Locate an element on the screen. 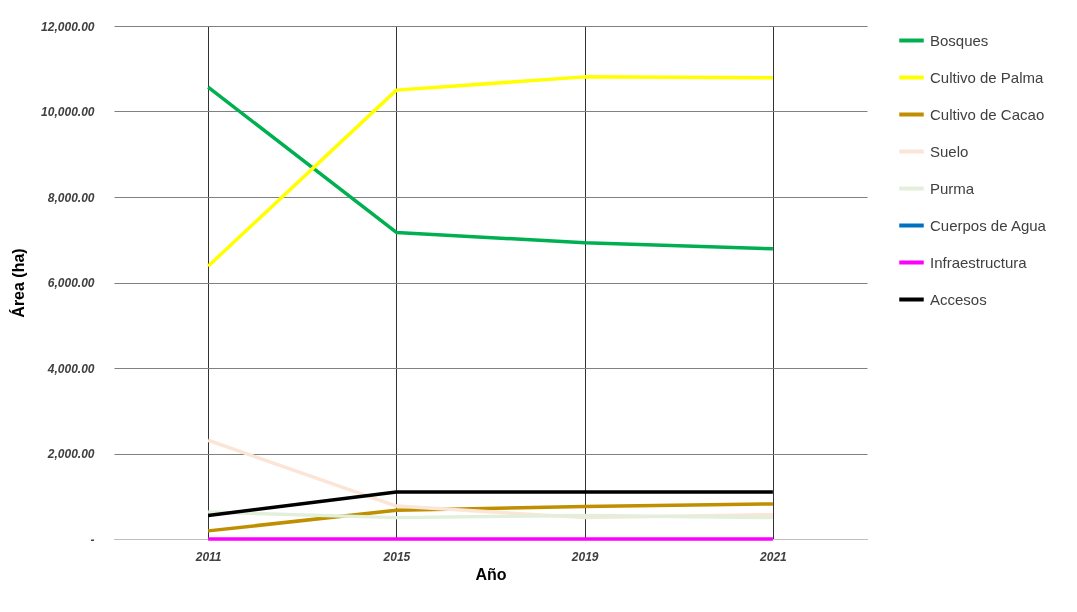 The width and height of the screenshot is (1077, 612). x-tick-label: 2019 is located at coordinates (584, 556).